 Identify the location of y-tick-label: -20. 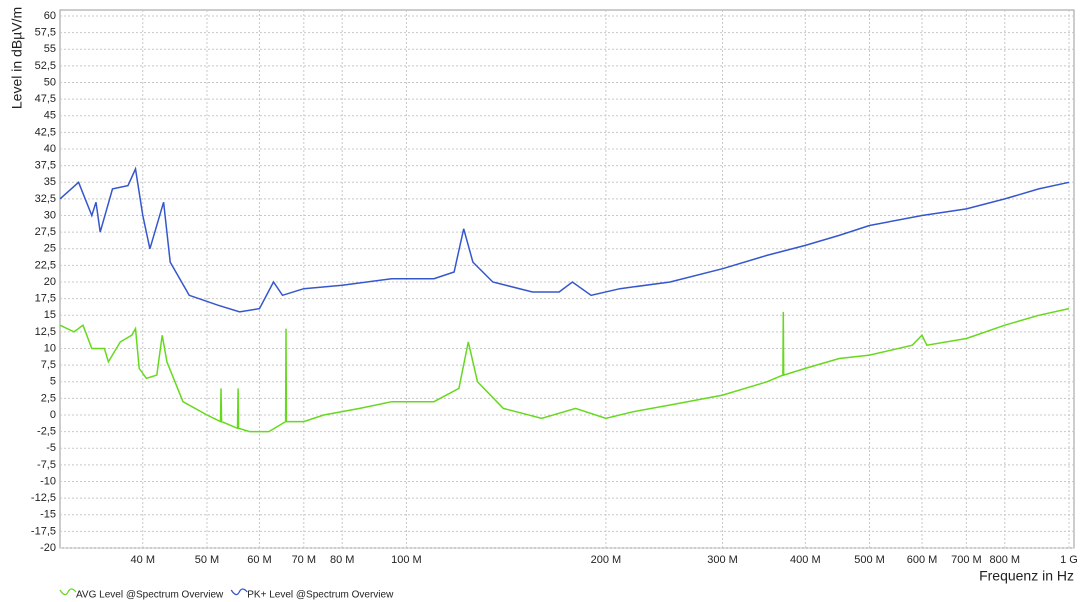
(48, 548).